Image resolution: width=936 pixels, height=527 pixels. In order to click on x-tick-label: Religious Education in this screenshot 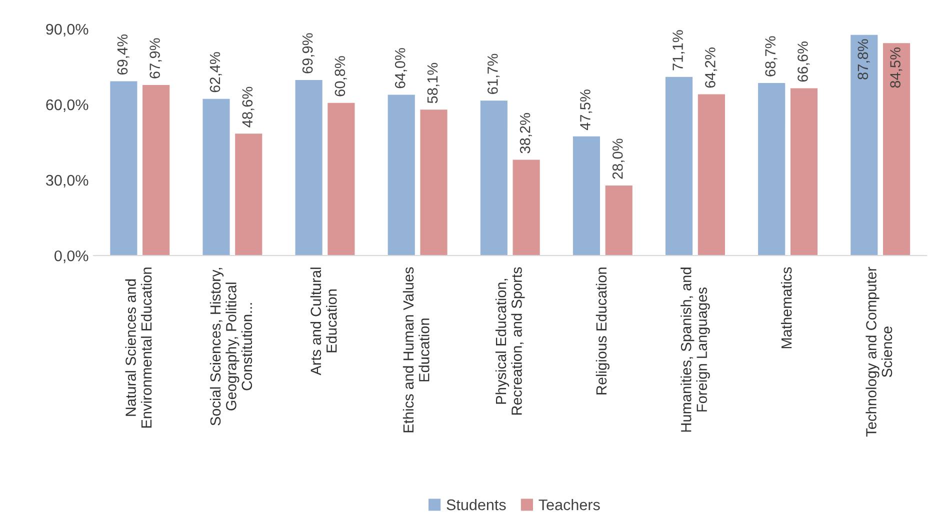, I will do `click(603, 331)`.